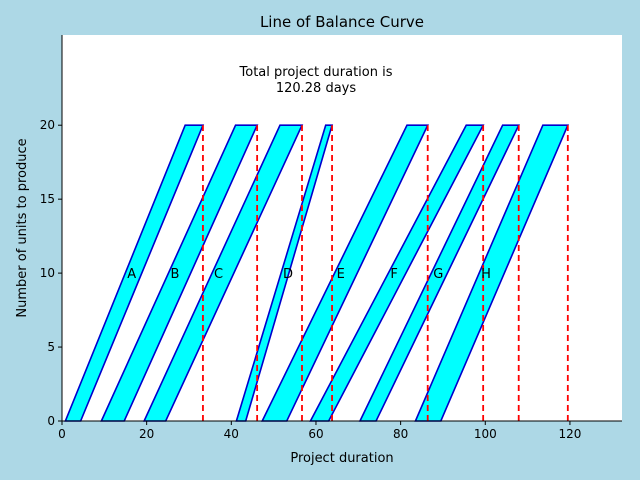  I want to click on duration-annotation: Total project duration is 120.28 days, so click(316, 80).